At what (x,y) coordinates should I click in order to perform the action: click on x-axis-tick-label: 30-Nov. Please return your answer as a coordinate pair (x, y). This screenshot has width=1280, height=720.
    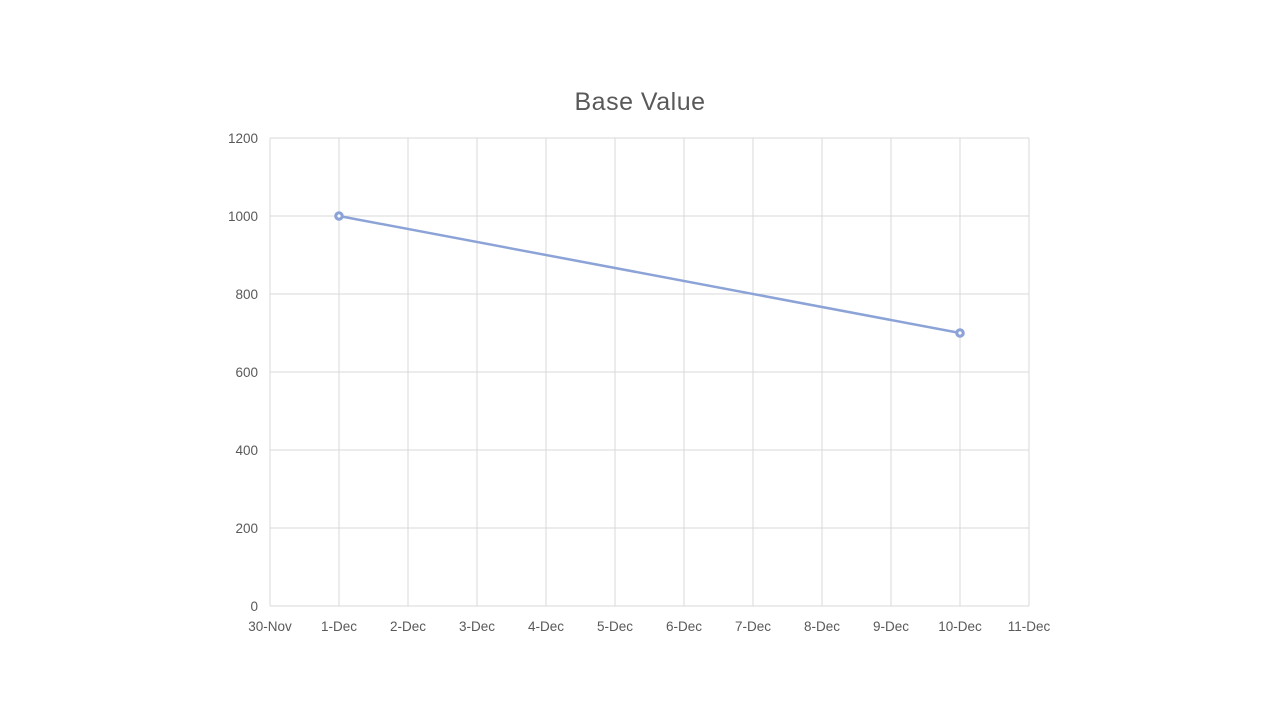
    Looking at the image, I should click on (270, 626).